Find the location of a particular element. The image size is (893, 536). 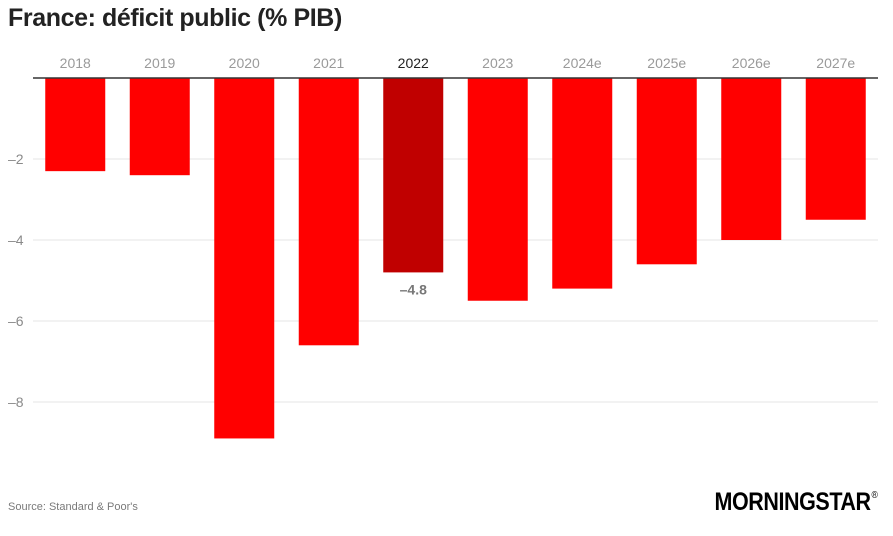

x-category-label: 2024e is located at coordinates (582, 63).